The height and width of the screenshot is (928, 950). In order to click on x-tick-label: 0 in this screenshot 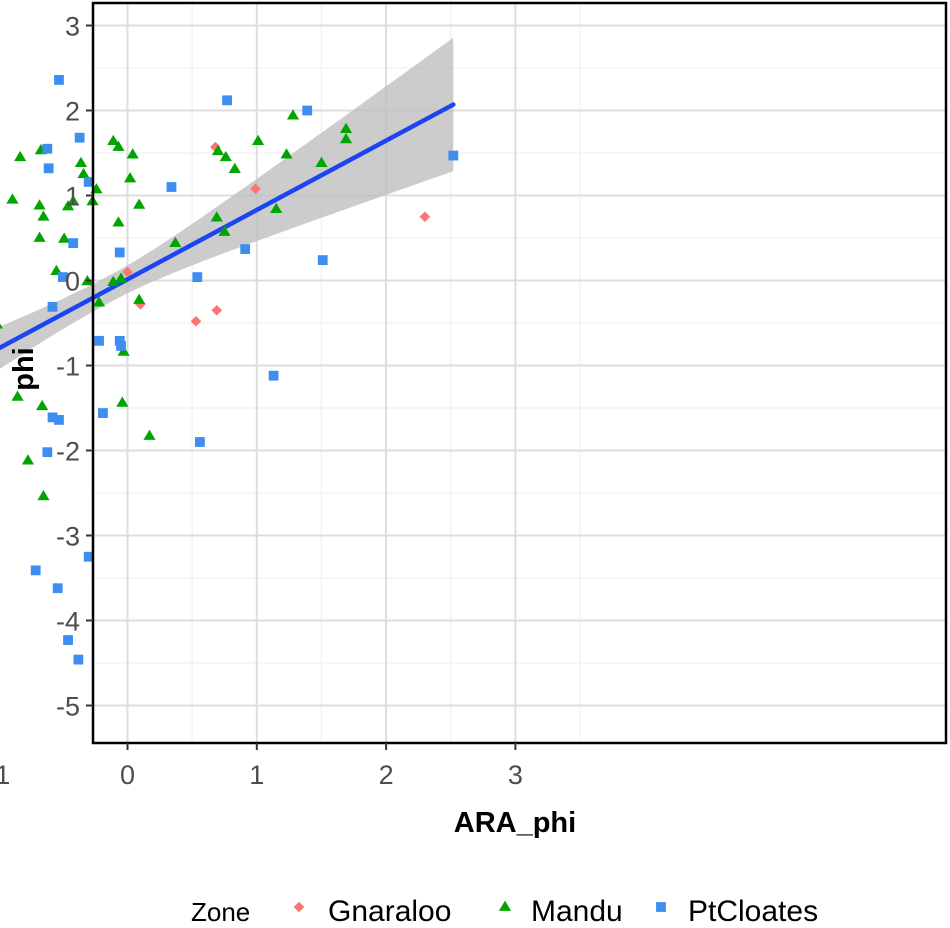, I will do `click(127, 775)`.